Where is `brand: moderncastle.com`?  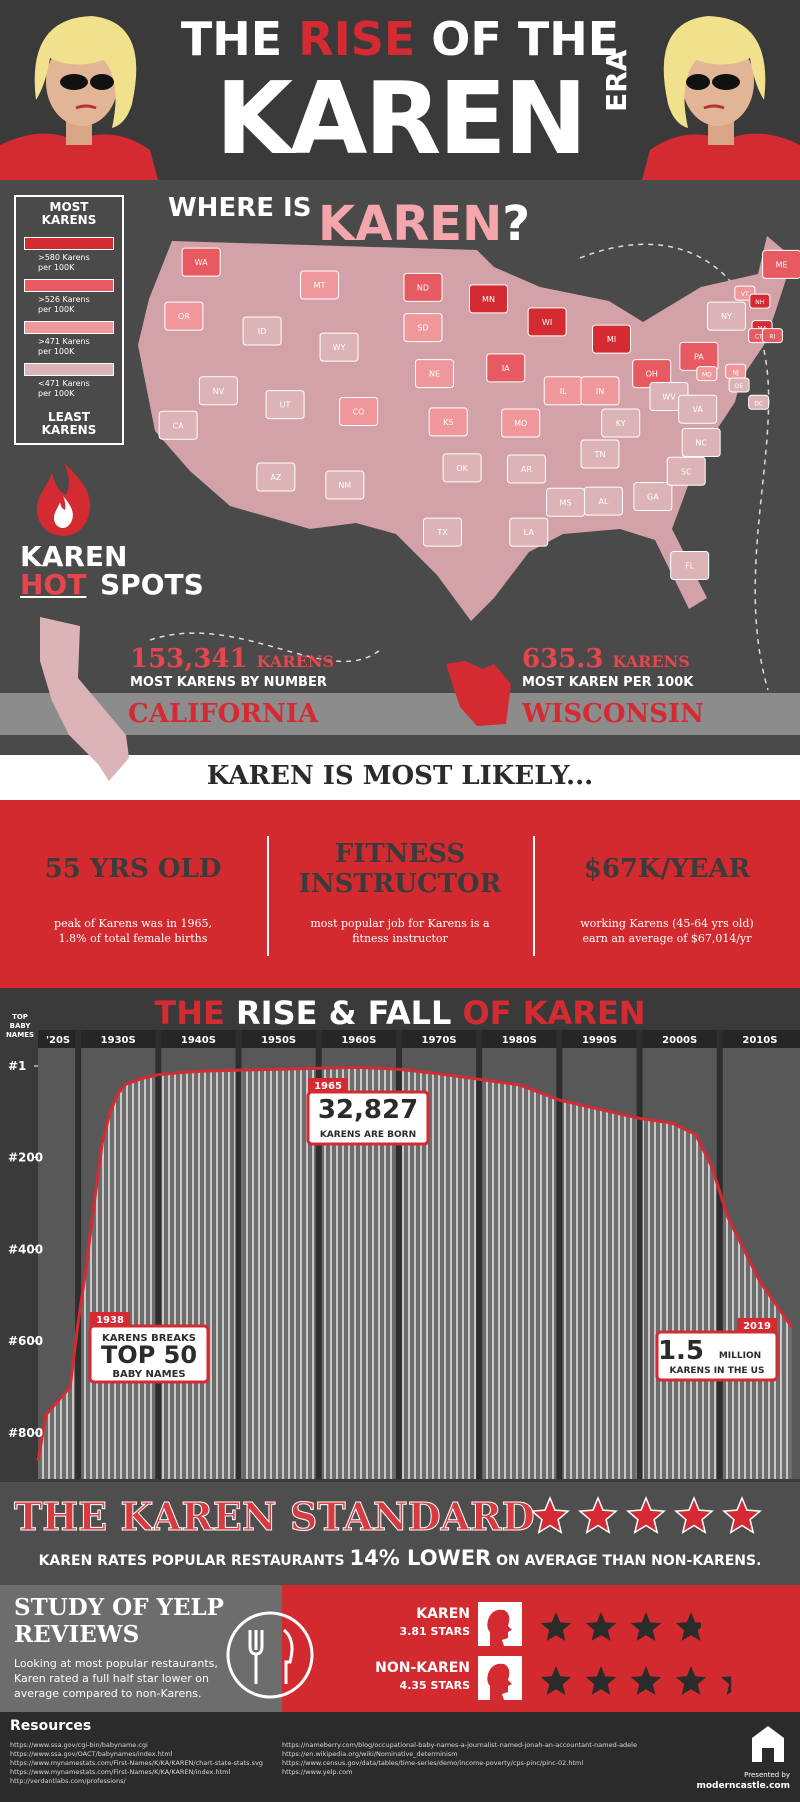
brand: moderncastle.com is located at coordinates (743, 1786).